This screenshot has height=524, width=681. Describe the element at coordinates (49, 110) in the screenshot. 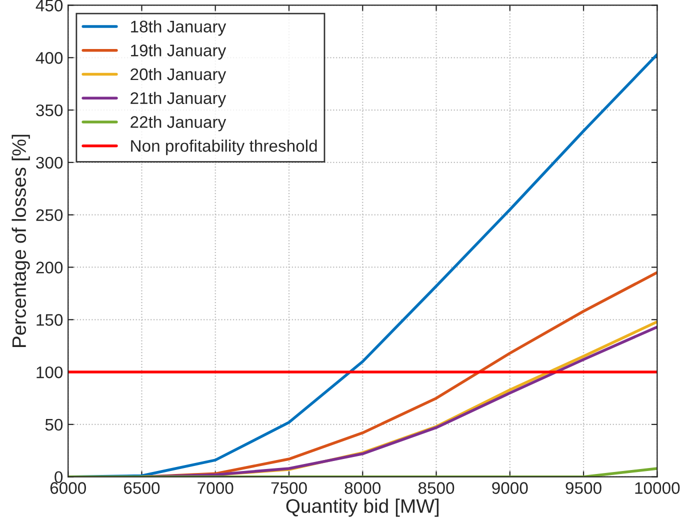

I see `y-tick-label: 350` at that location.